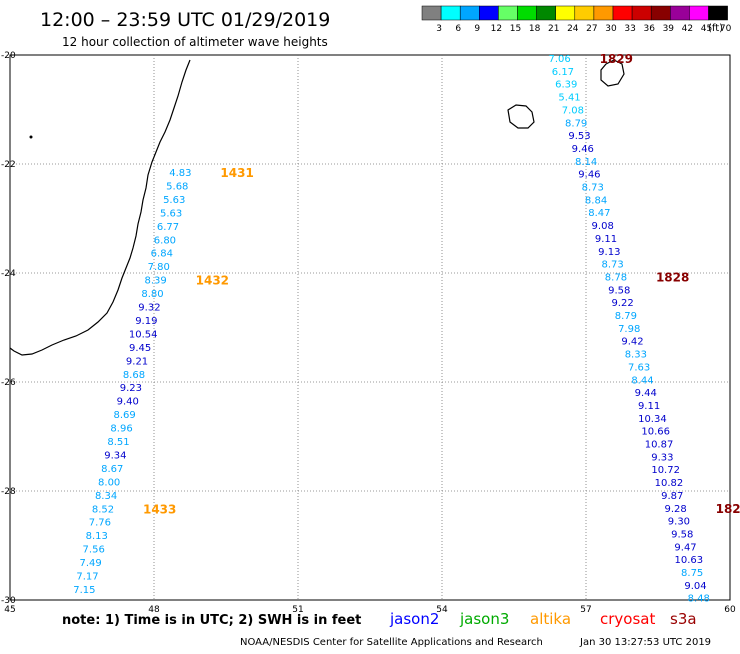 Image resolution: width=740 pixels, height=654 pixels. Describe the element at coordinates (629, 29) in the screenshot. I see `color-scale-label: 33` at that location.